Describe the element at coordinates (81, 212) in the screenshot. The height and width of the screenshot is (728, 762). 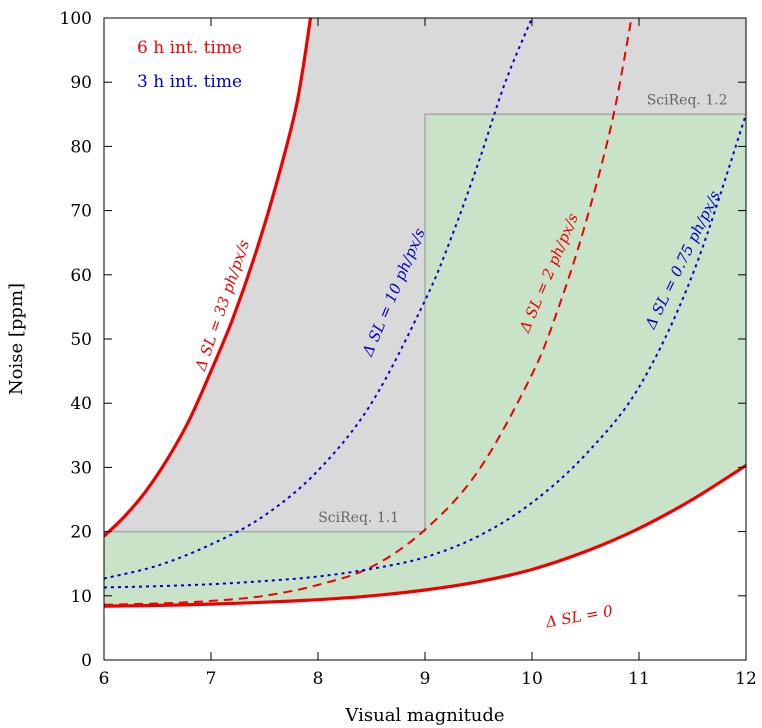
I see `y-tick-label: 70` at that location.